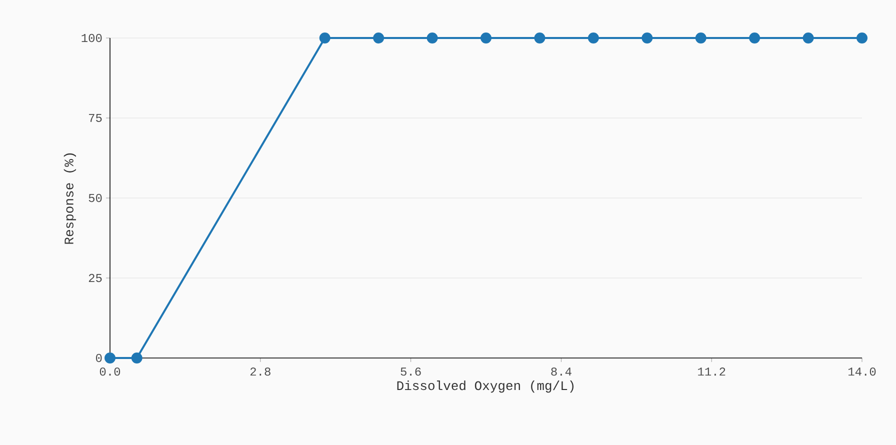 This screenshot has height=445, width=896. Describe the element at coordinates (99, 358) in the screenshot. I see `y-tick-label: 0` at that location.